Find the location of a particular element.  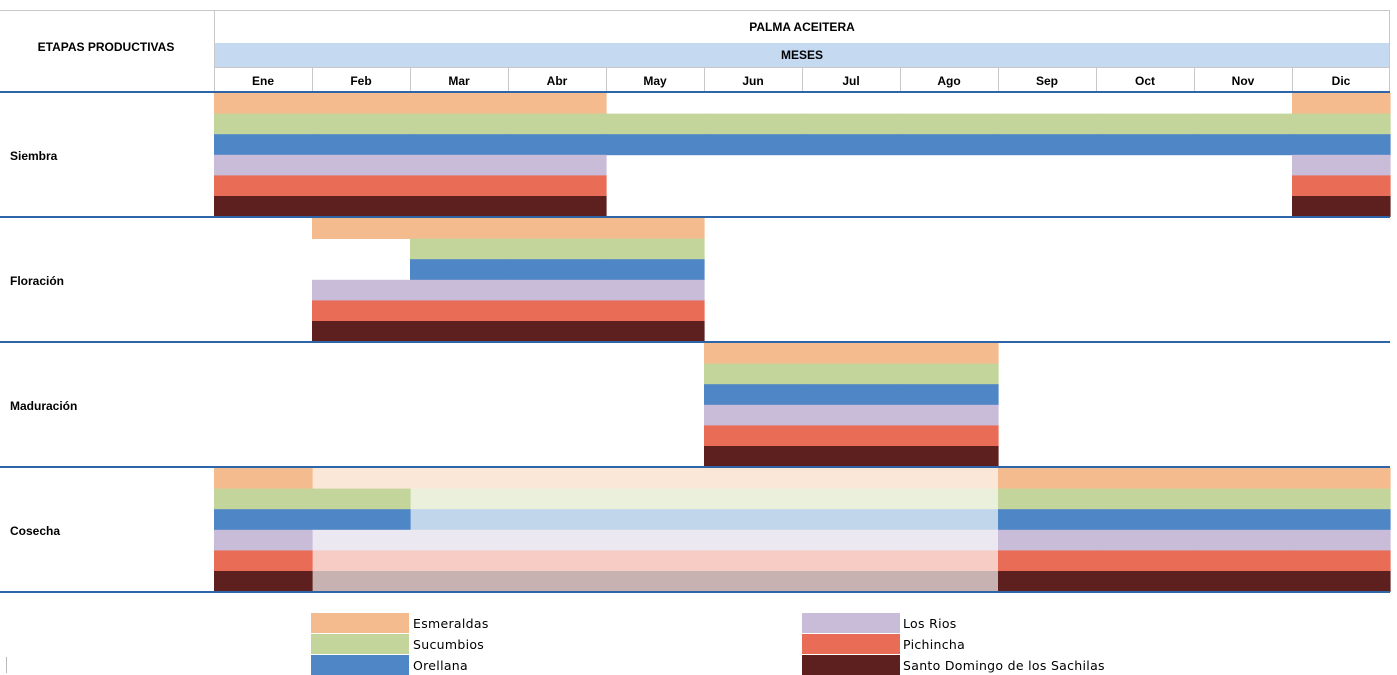

bar-floración-esmeraldas-m3 is located at coordinates (459, 228).